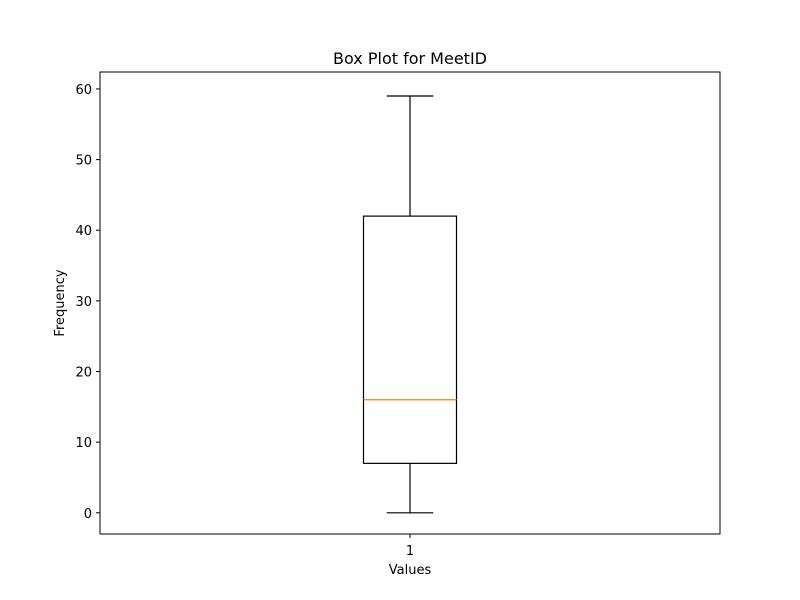 The height and width of the screenshot is (600, 800). Describe the element at coordinates (83, 161) in the screenshot. I see `y-tick-label: 50` at that location.